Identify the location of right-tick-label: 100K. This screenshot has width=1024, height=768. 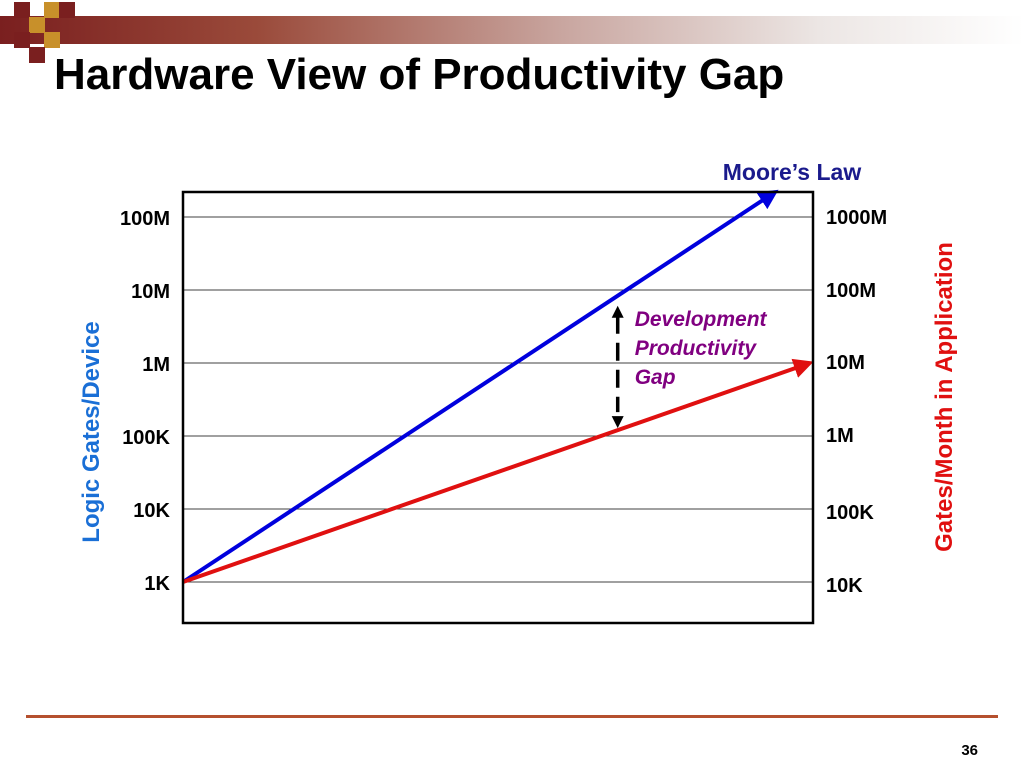
(850, 513).